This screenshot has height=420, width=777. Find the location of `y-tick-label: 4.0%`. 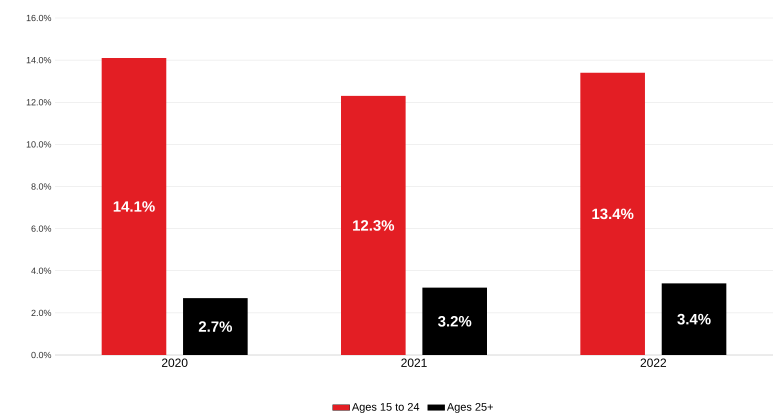

y-tick-label: 4.0% is located at coordinates (41, 271).